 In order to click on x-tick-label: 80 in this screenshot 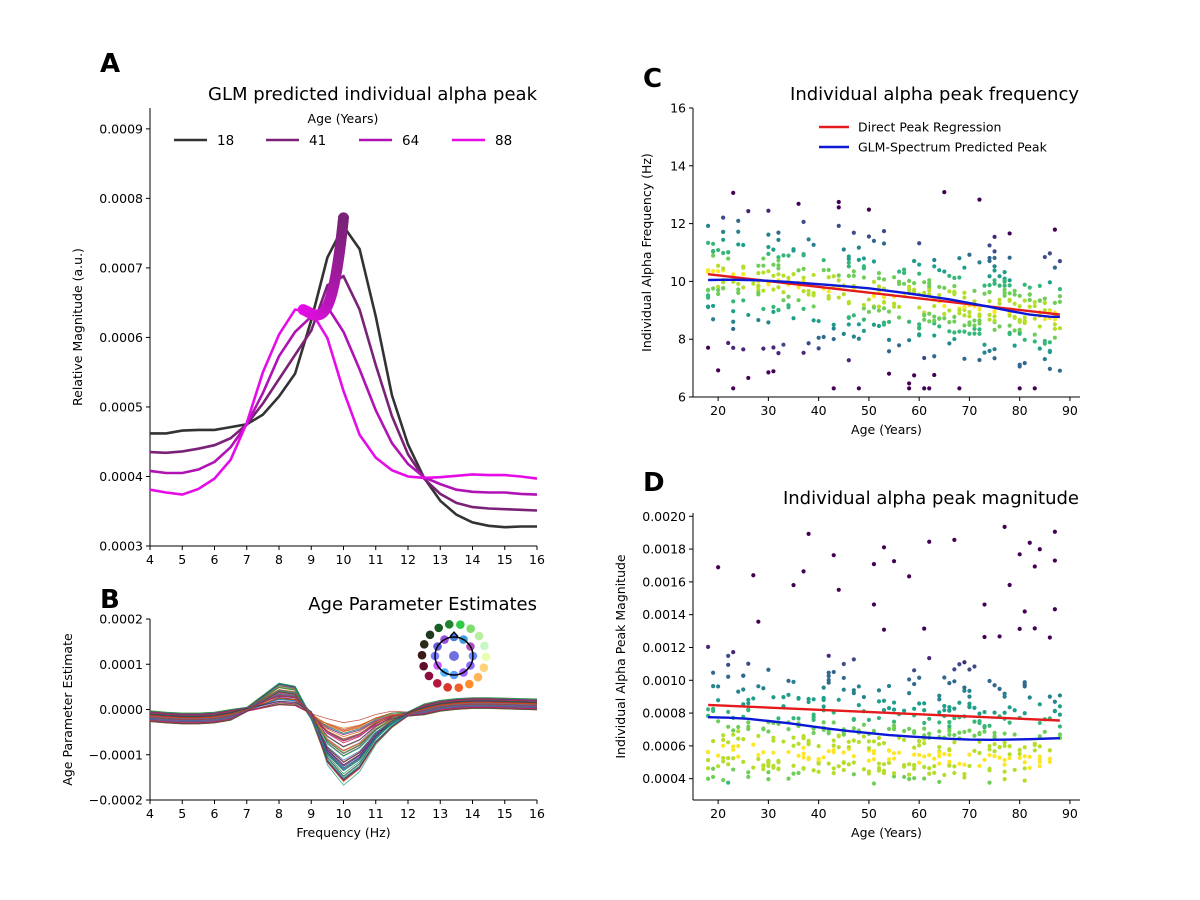, I will do `click(1020, 410)`.